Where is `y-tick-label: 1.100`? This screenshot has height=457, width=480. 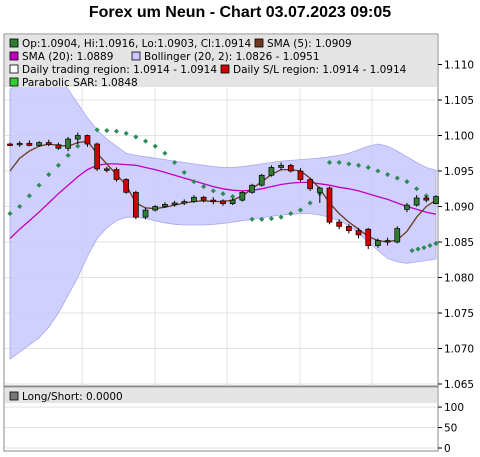
y-tick-label: 1.100 is located at coordinates (459, 137).